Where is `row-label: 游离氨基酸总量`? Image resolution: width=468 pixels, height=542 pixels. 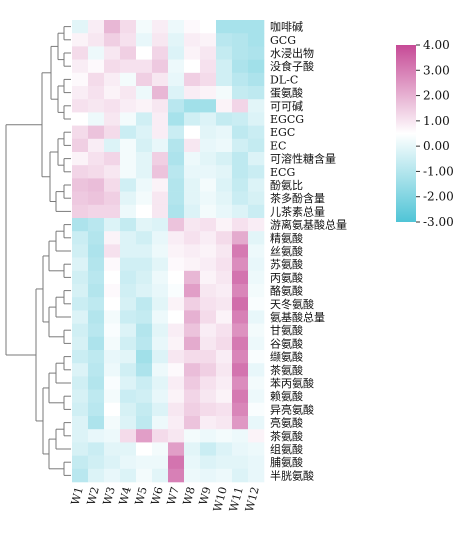 row-label: 游离氨基酸总量 is located at coordinates (308, 225).